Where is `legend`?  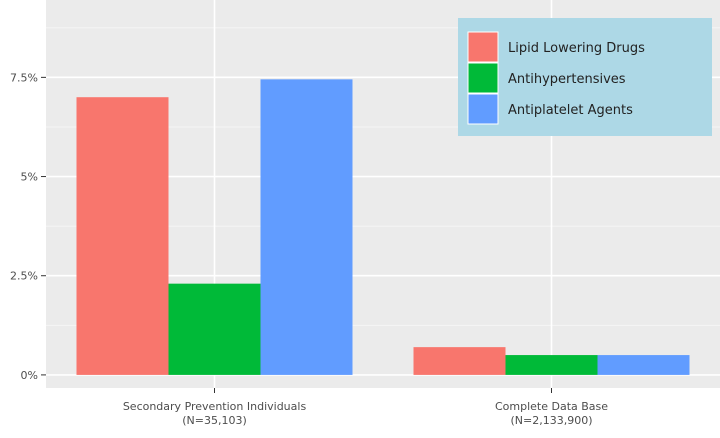 legend is located at coordinates (585, 77).